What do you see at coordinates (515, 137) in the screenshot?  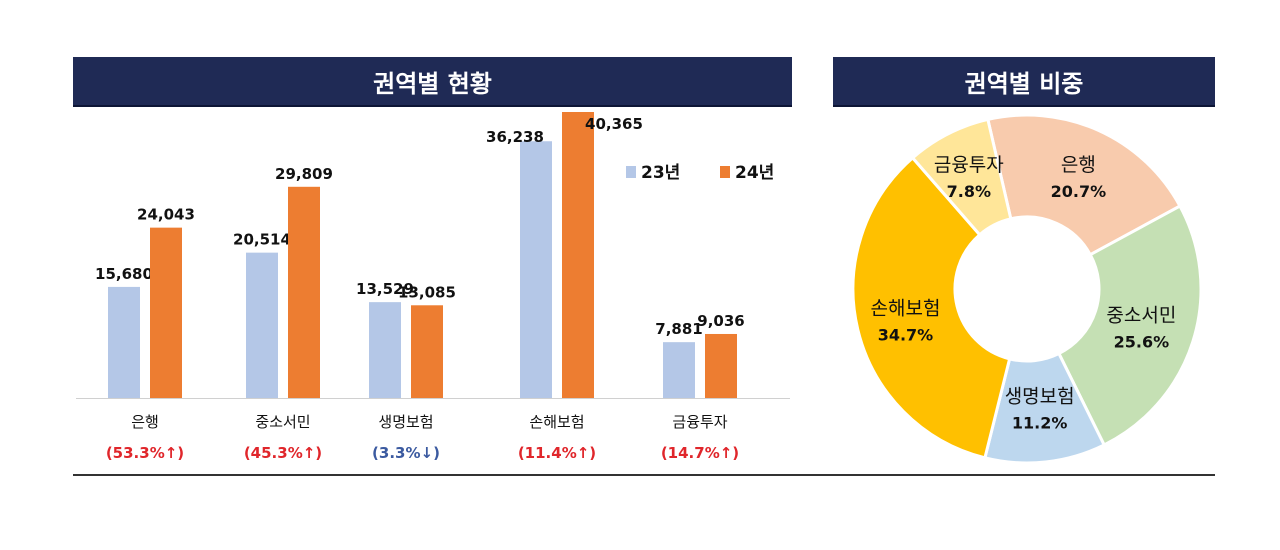 I see `bar-value-label: 36,238` at bounding box center [515, 137].